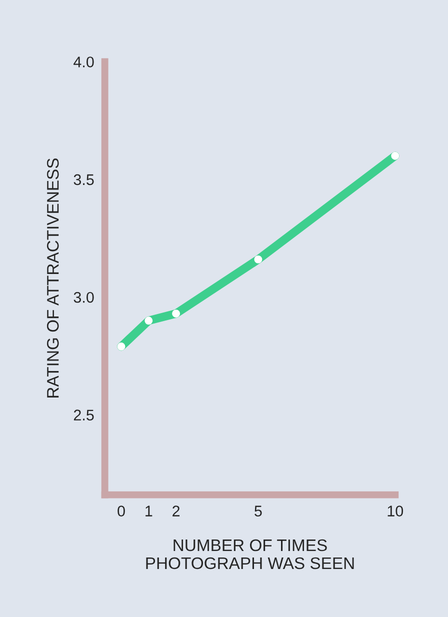 This screenshot has width=448, height=617. What do you see at coordinates (84, 297) in the screenshot?
I see `y-tick-label: 3.0` at bounding box center [84, 297].